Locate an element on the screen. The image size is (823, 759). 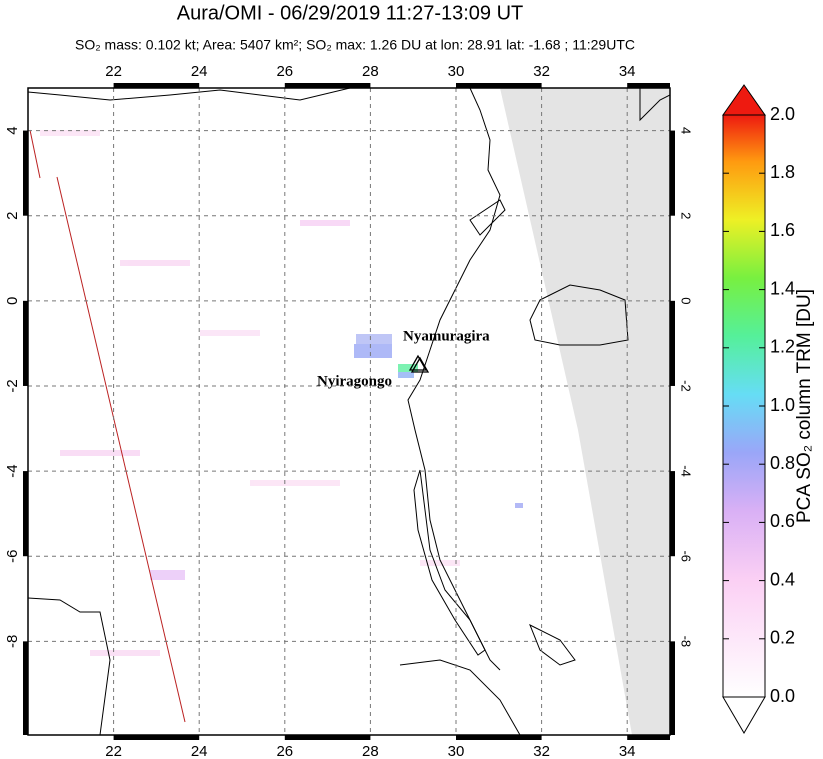
colorbar-tick-label: 1.6 is located at coordinates (782, 230).